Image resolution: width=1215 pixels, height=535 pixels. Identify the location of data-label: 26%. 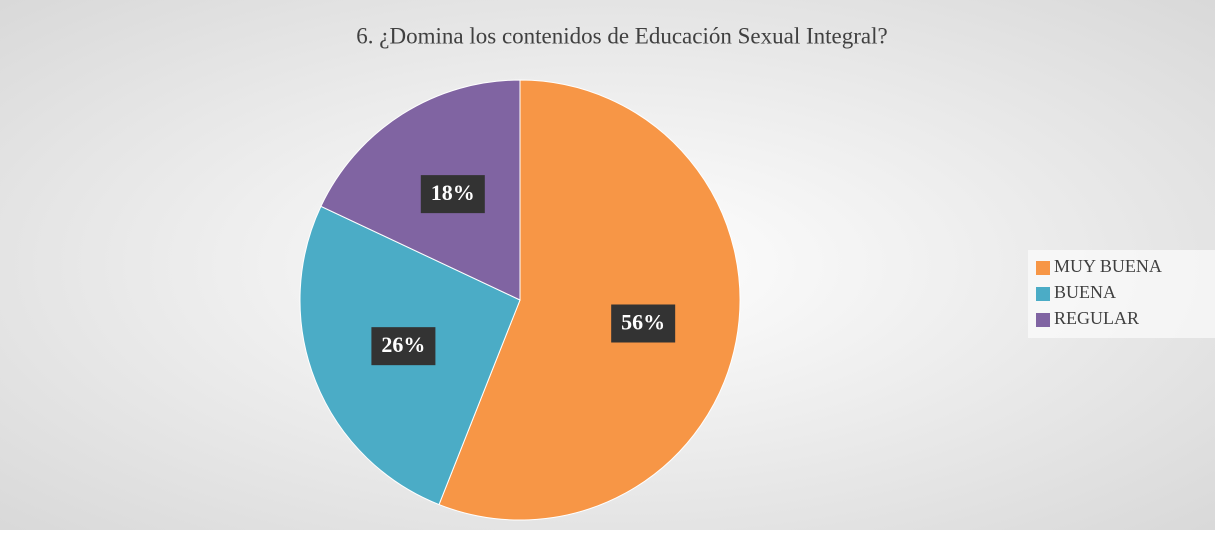
(403, 344).